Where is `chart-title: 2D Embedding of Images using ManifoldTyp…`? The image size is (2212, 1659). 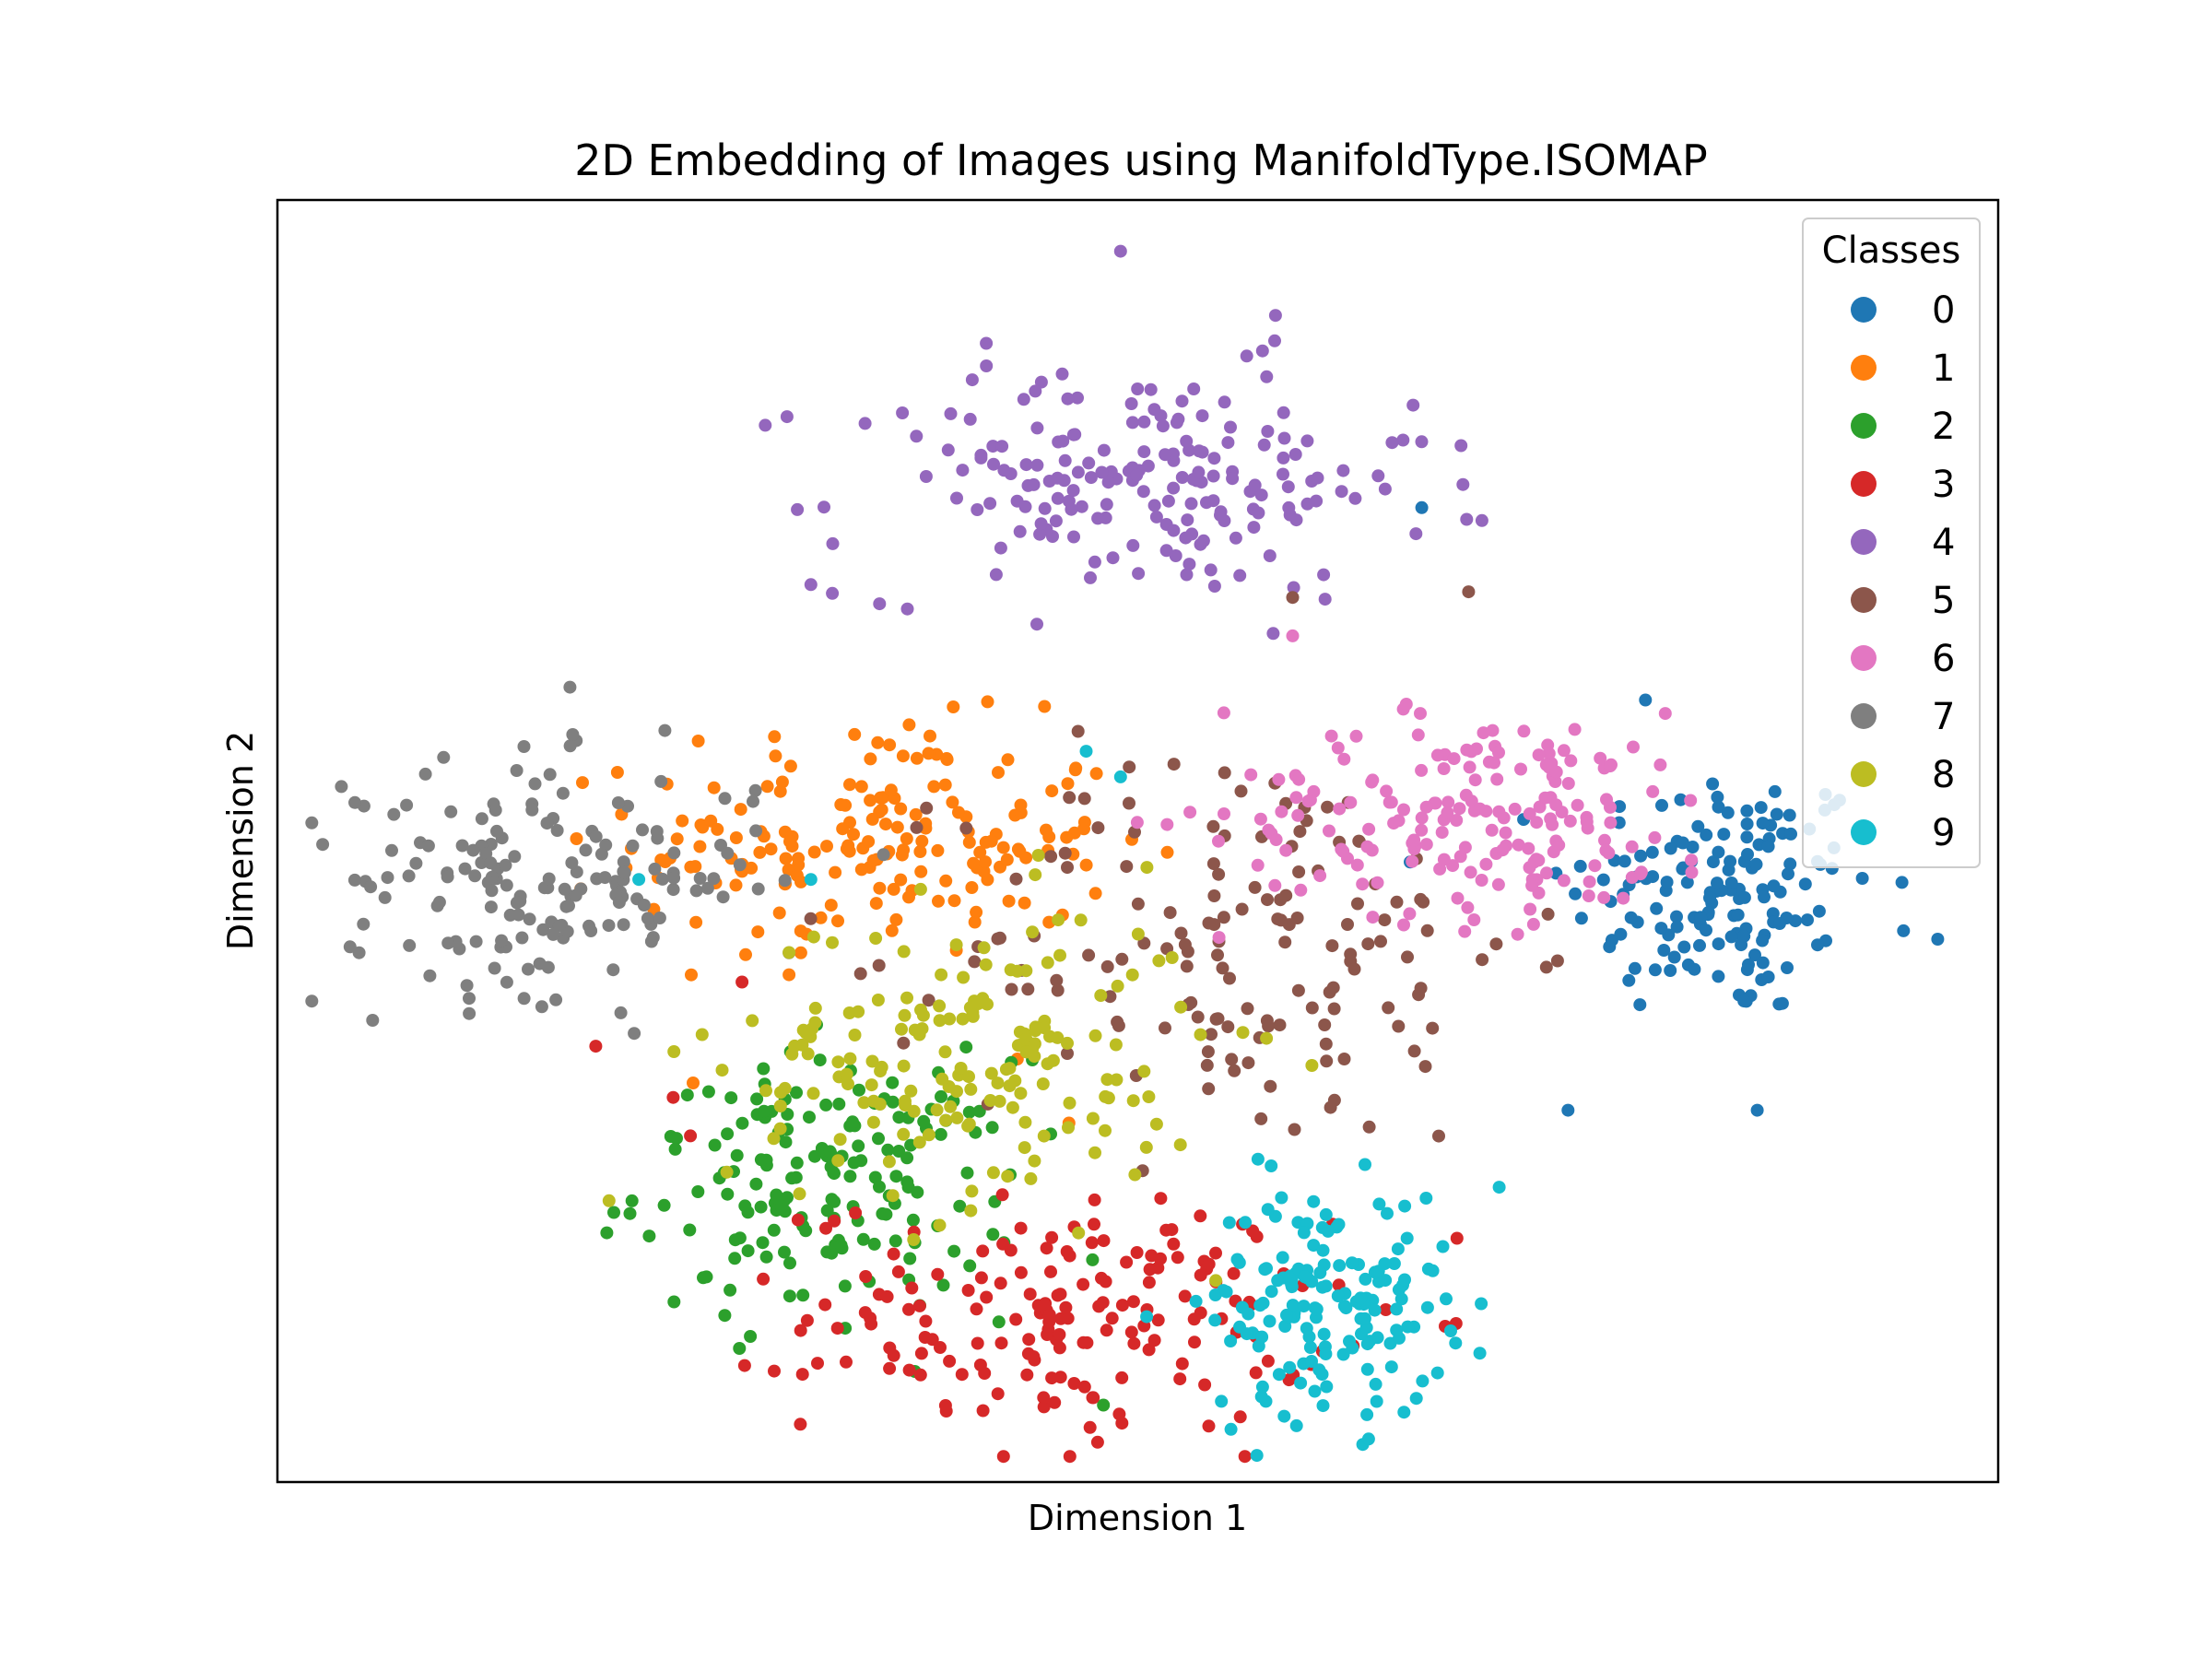
chart-title: 2D Embedding of Images using ManifoldTyp… is located at coordinates (1141, 160).